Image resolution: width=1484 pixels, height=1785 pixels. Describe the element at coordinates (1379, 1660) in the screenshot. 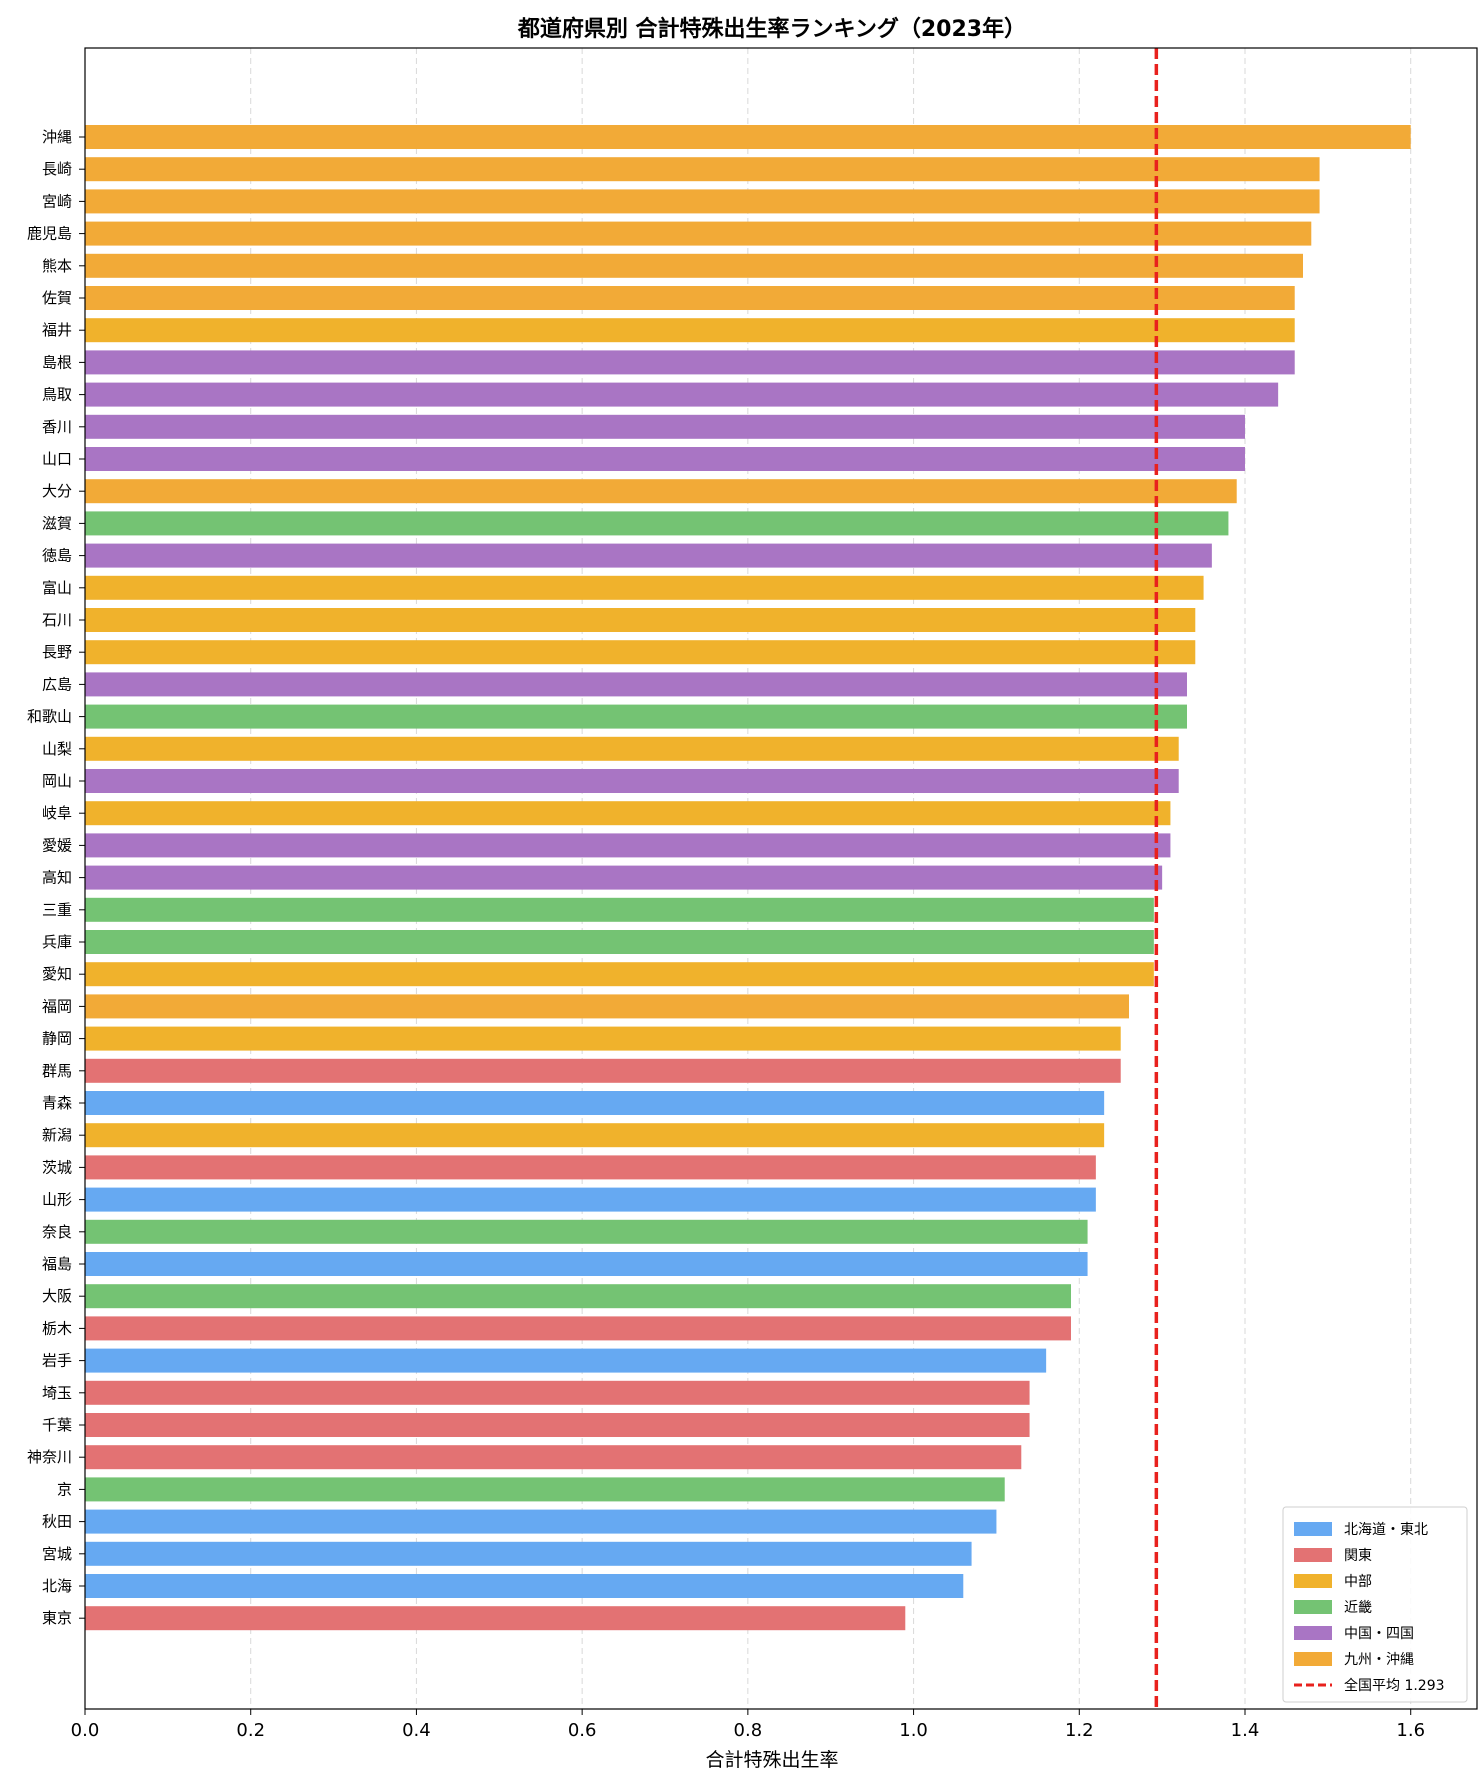

I see `legend-label: 九州・沖縄` at that location.